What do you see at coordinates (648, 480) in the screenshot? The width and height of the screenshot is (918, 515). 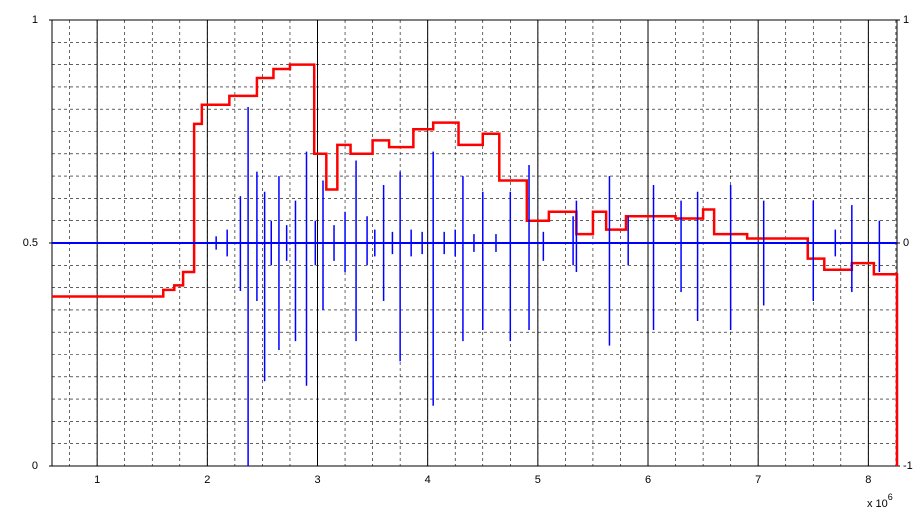 I see `x-tick-label: 6` at bounding box center [648, 480].